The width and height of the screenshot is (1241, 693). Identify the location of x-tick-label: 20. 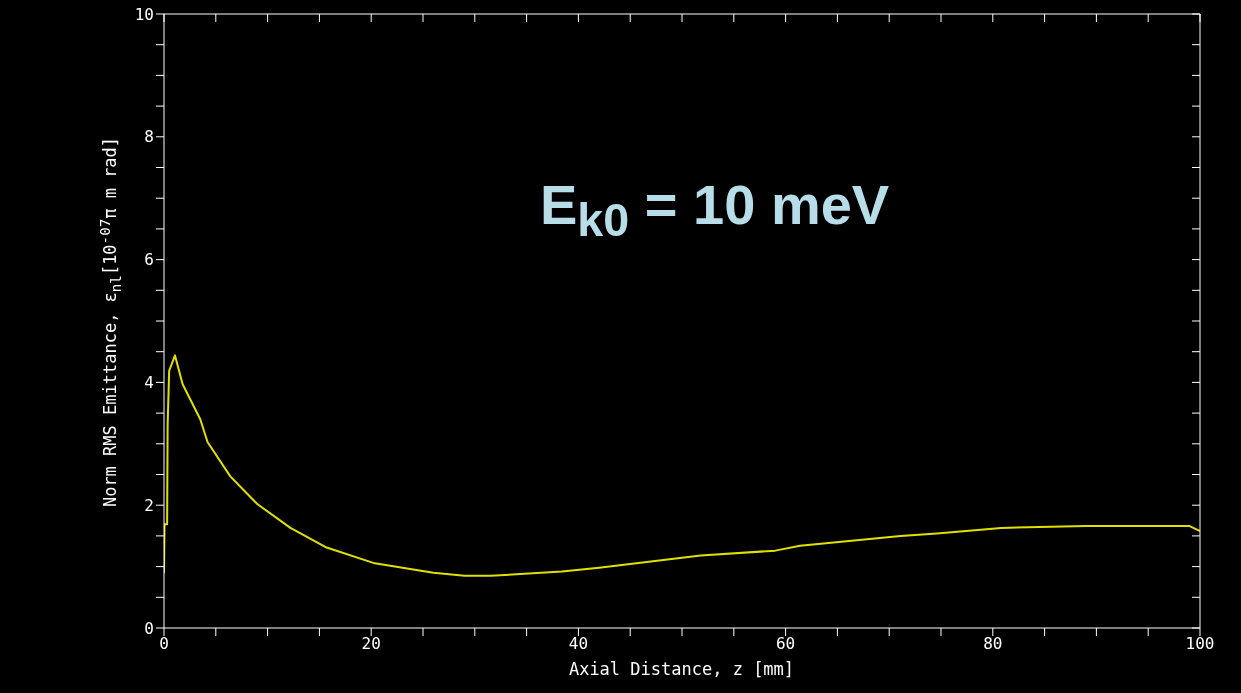
(371, 644).